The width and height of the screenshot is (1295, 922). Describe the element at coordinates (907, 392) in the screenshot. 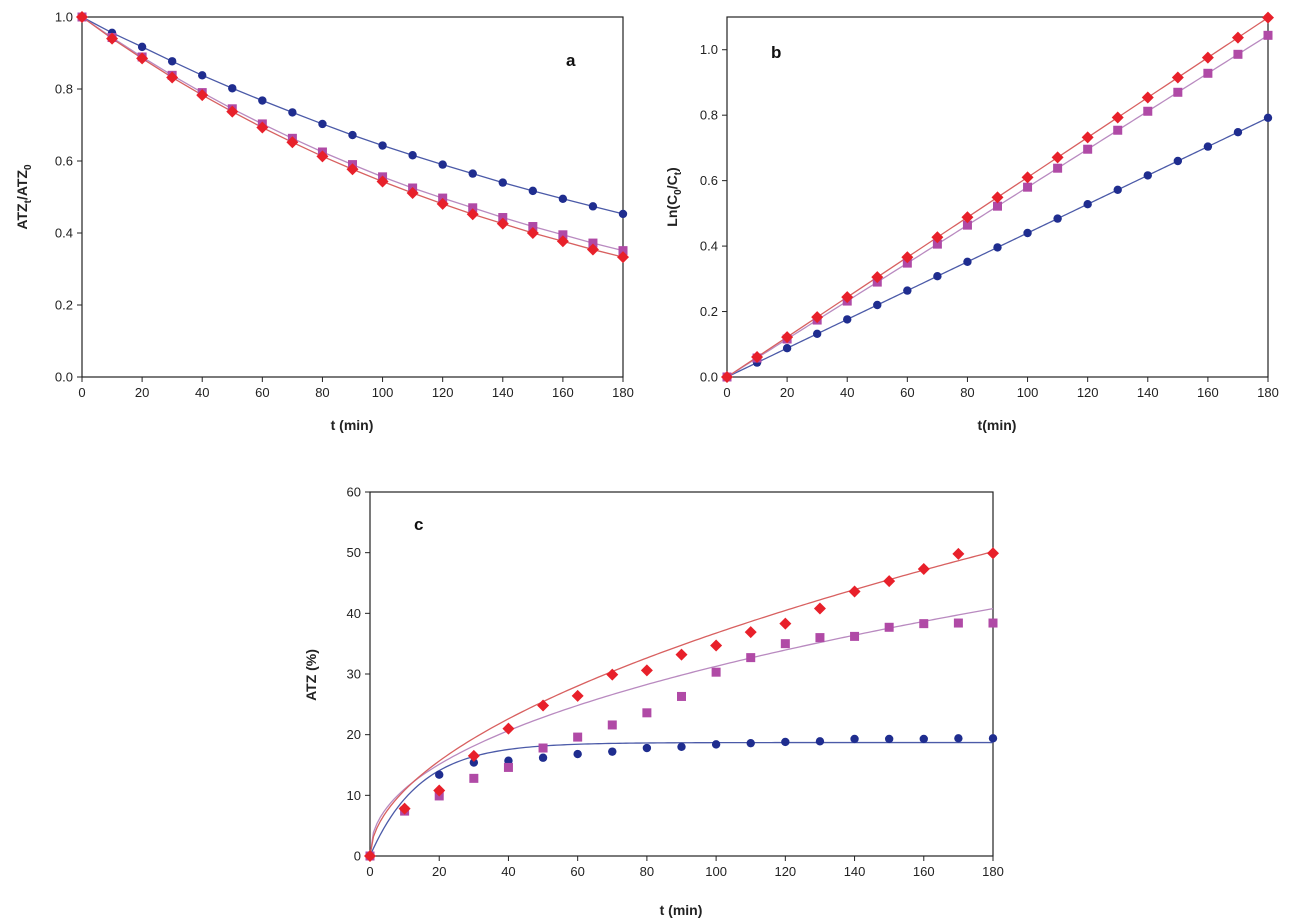

I see `panel-b-x-tick-label: 60` at that location.